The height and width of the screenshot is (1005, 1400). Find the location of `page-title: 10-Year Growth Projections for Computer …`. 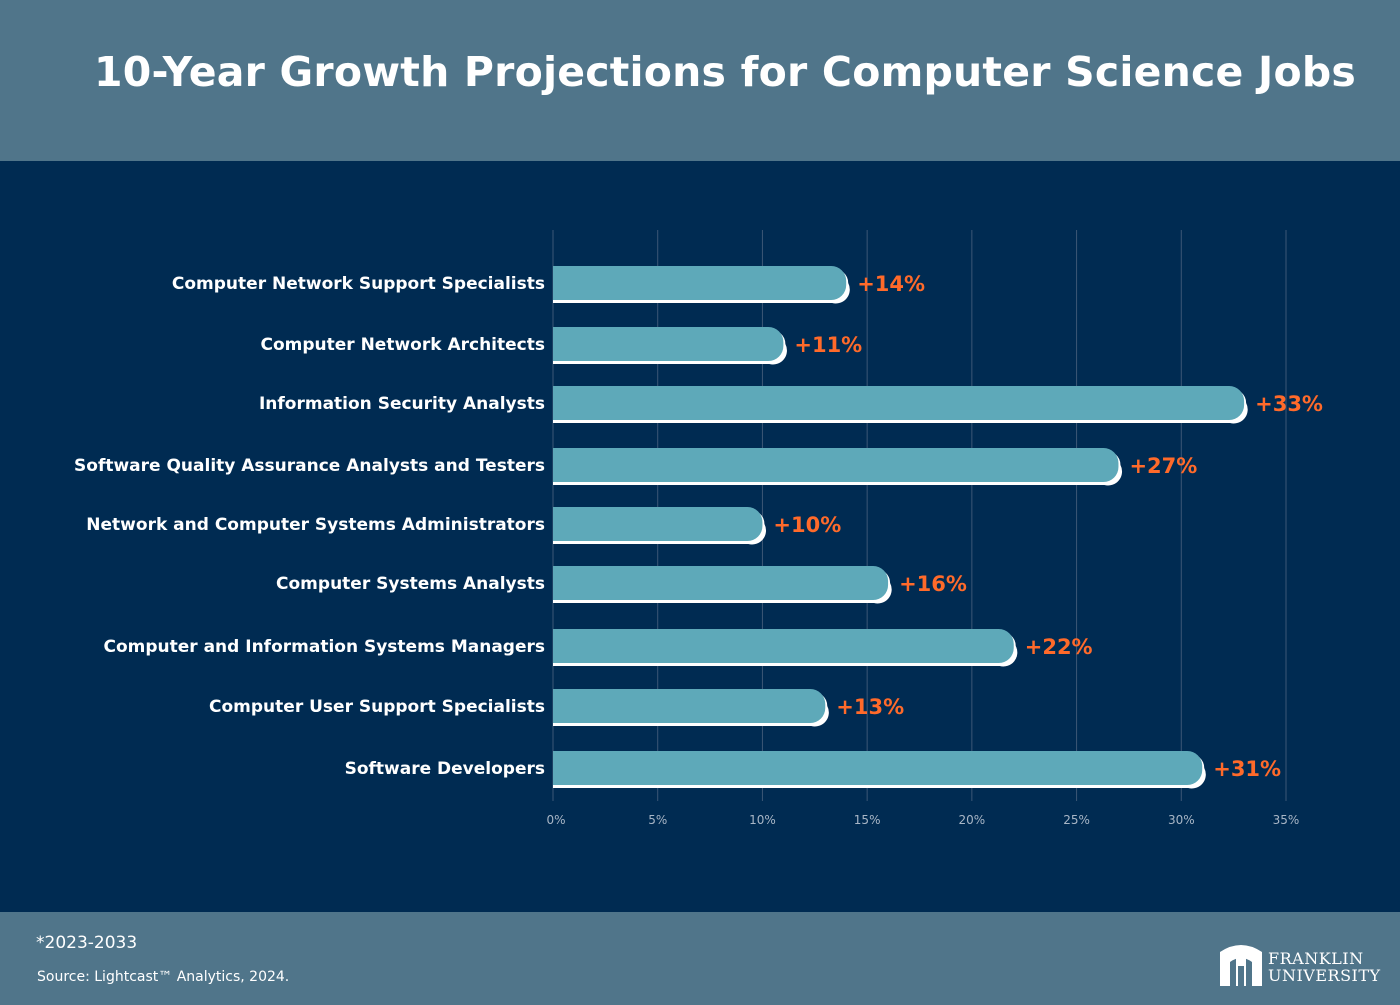

page-title: 10-Year Growth Projections for Computer … is located at coordinates (725, 72).